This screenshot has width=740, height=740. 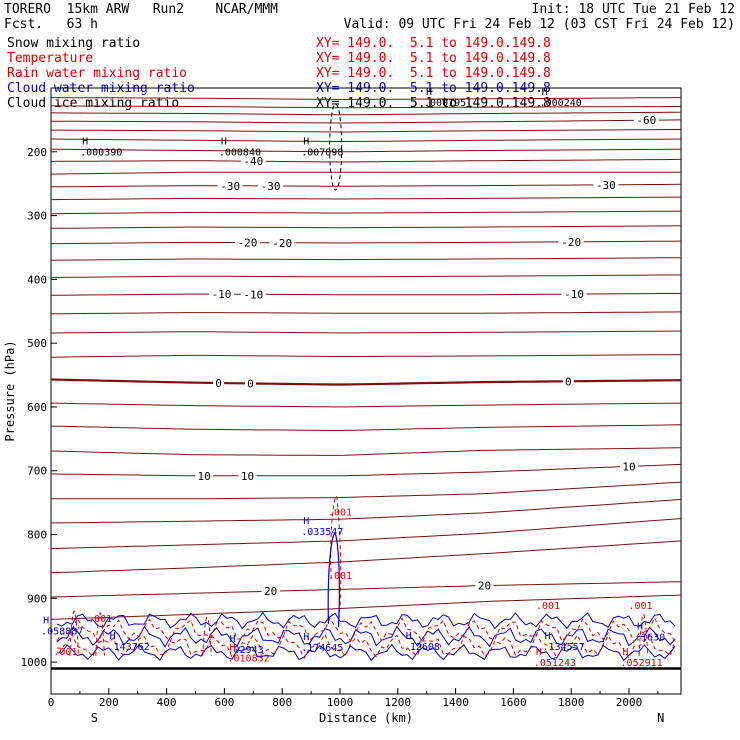 What do you see at coordinates (101, 153) in the screenshot?
I see `high-value-label: .000390` at bounding box center [101, 153].